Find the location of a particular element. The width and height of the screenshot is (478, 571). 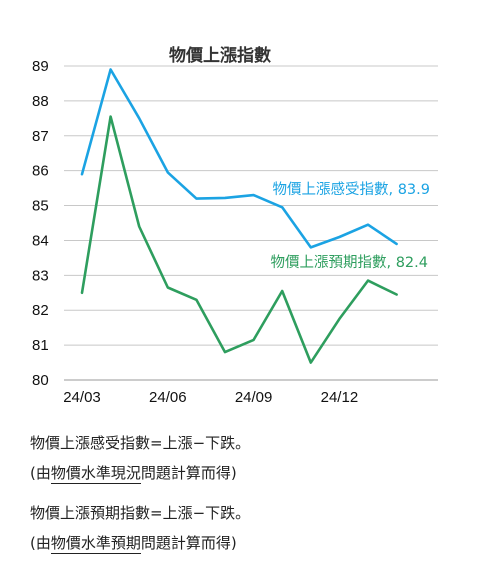

series-label: 物價上漲感受指數, 83.9 is located at coordinates (351, 189).